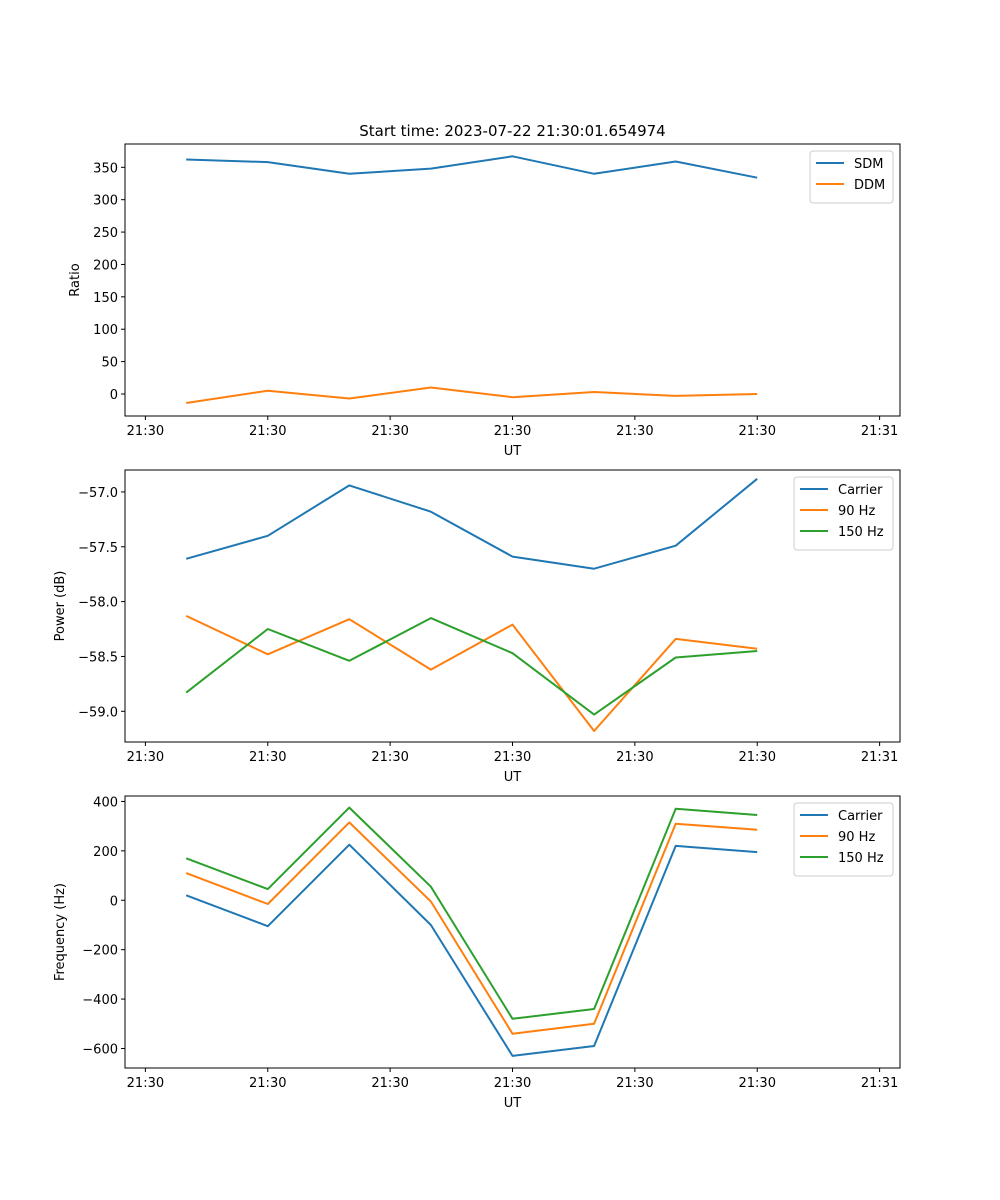  Describe the element at coordinates (98, 548) in the screenshot. I see `y-tick-label: −57.5` at that location.